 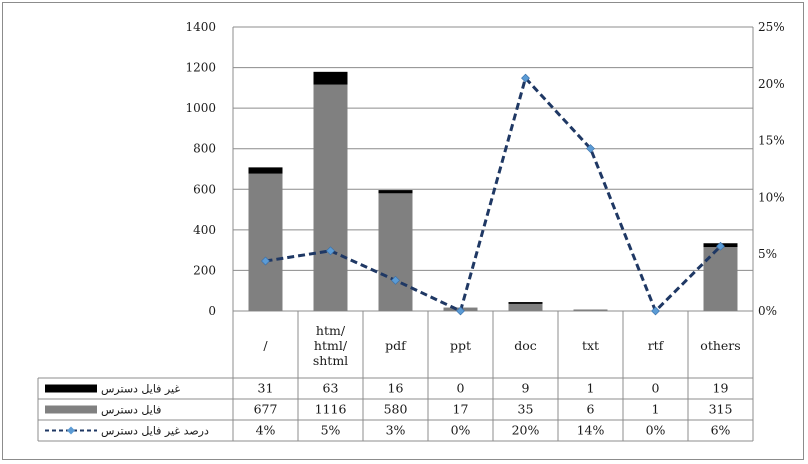 I want to click on x-category-label: pdf, so click(x=396, y=345).